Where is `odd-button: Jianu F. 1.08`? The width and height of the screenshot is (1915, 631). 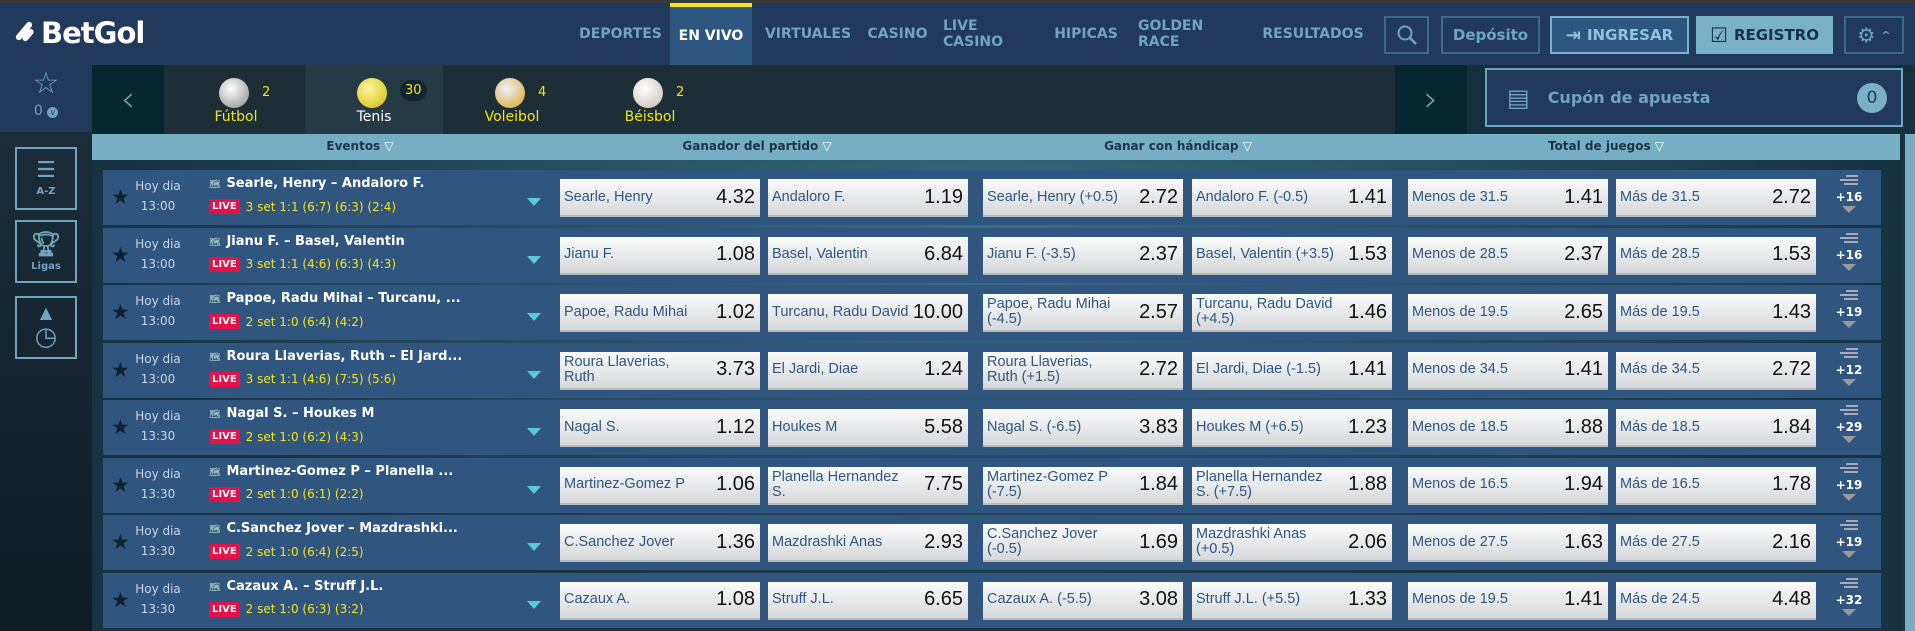 odd-button: Jianu F. 1.08 is located at coordinates (660, 255).